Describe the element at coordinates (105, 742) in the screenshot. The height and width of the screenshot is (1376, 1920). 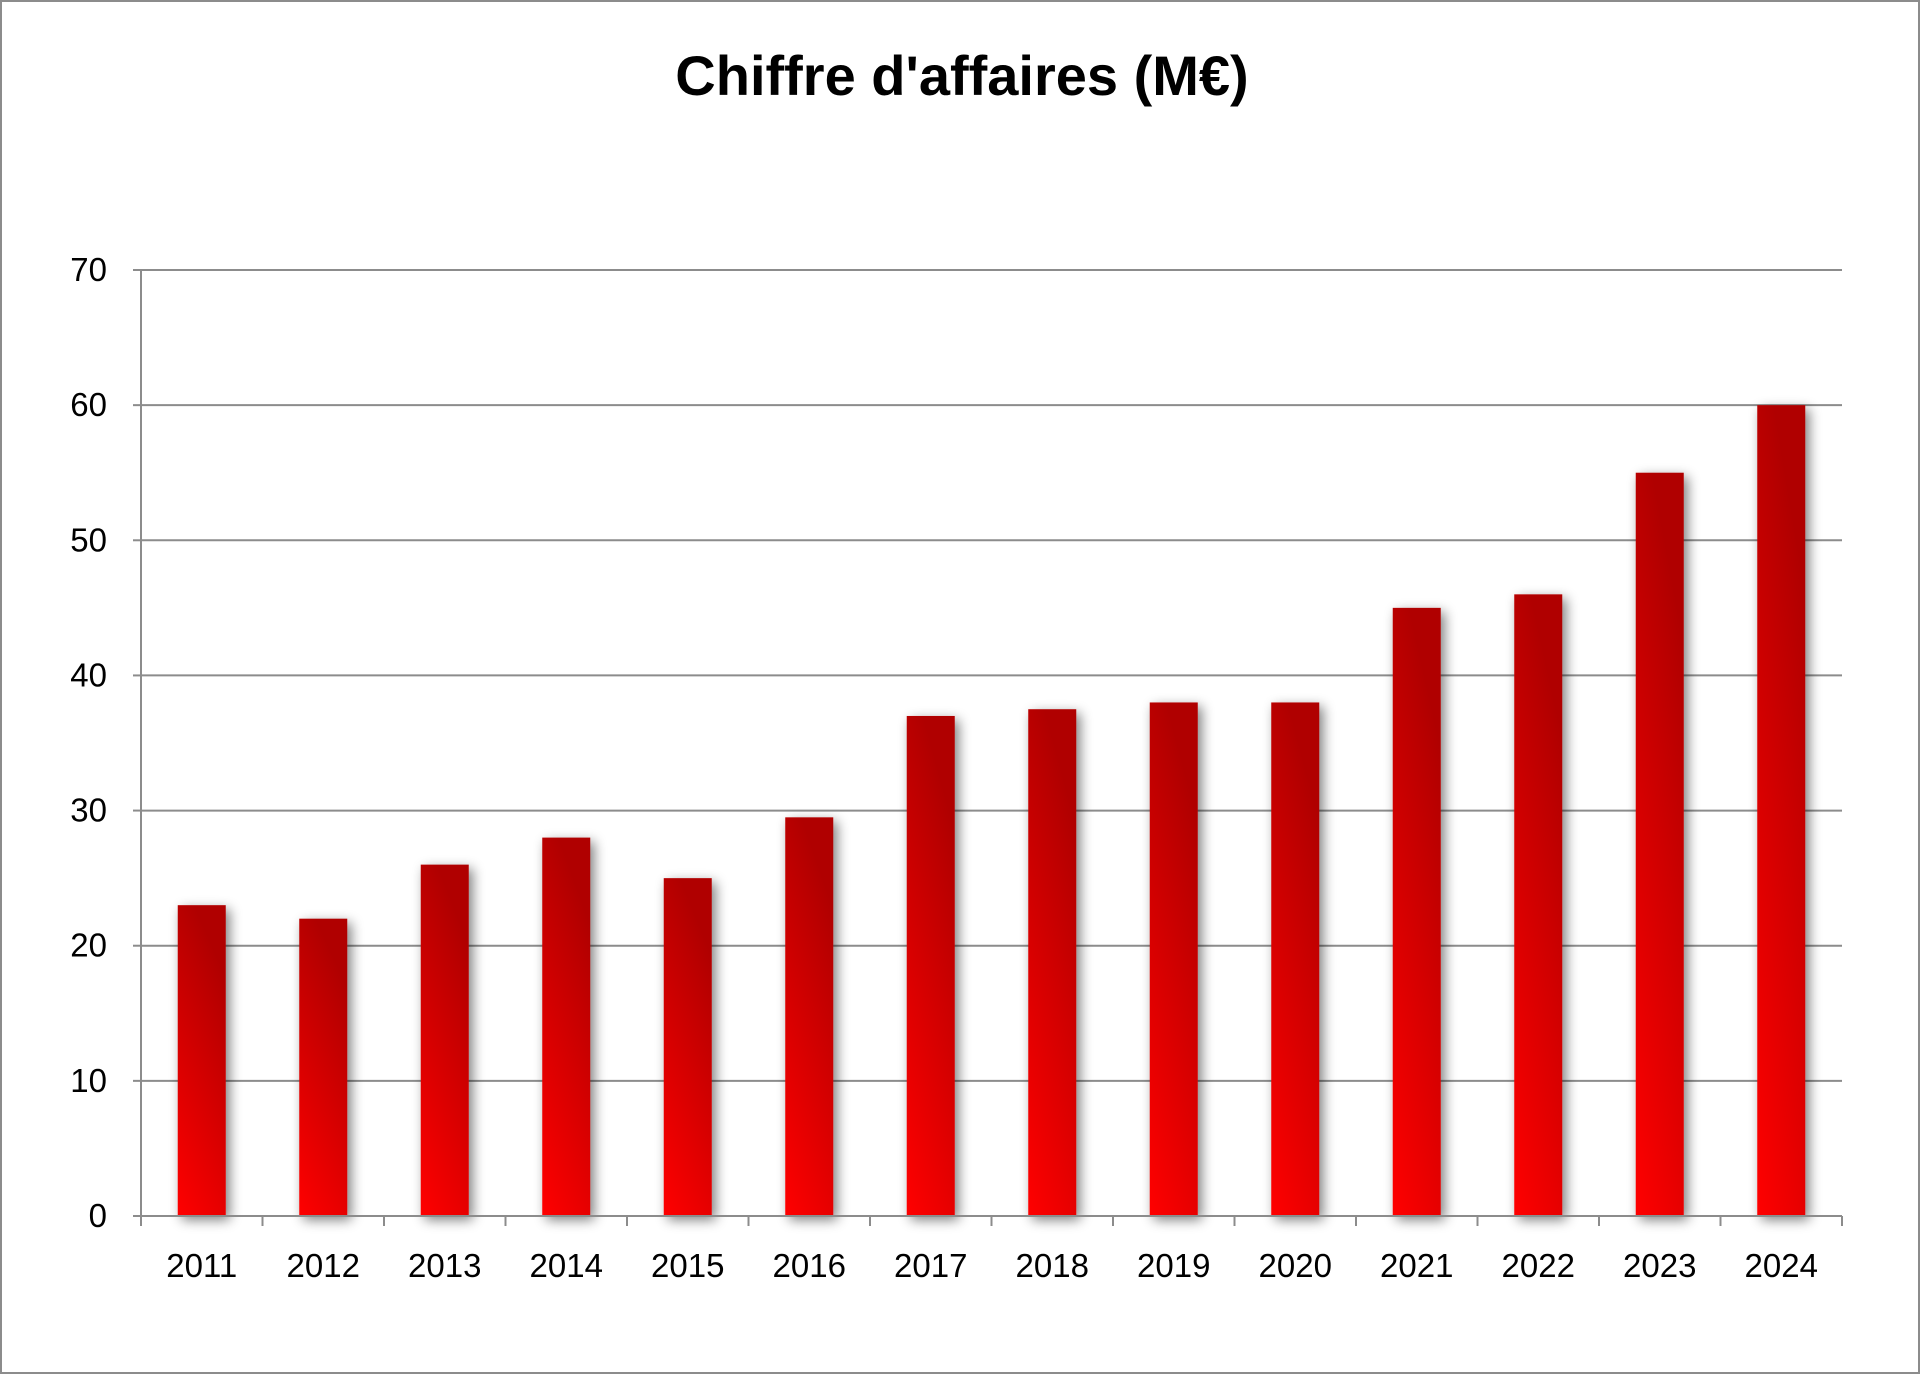
I see `y-axis-ticks: 0 10 20 30 40 50 60 70` at that location.